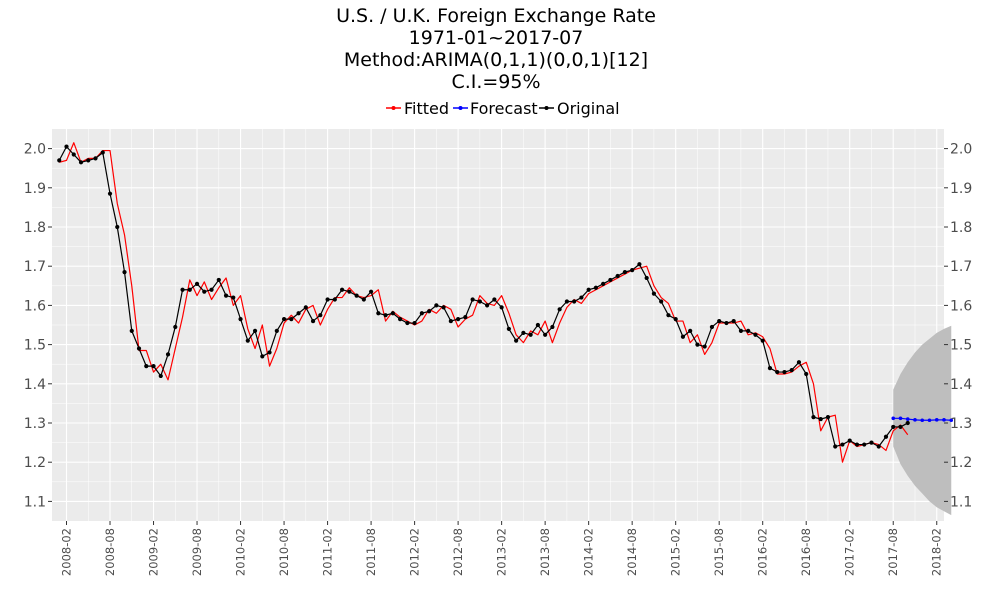 Image resolution: width=1000 pixels, height=600 pixels. Describe the element at coordinates (35, 228) in the screenshot. I see `y-tick-label: 1.8` at that location.